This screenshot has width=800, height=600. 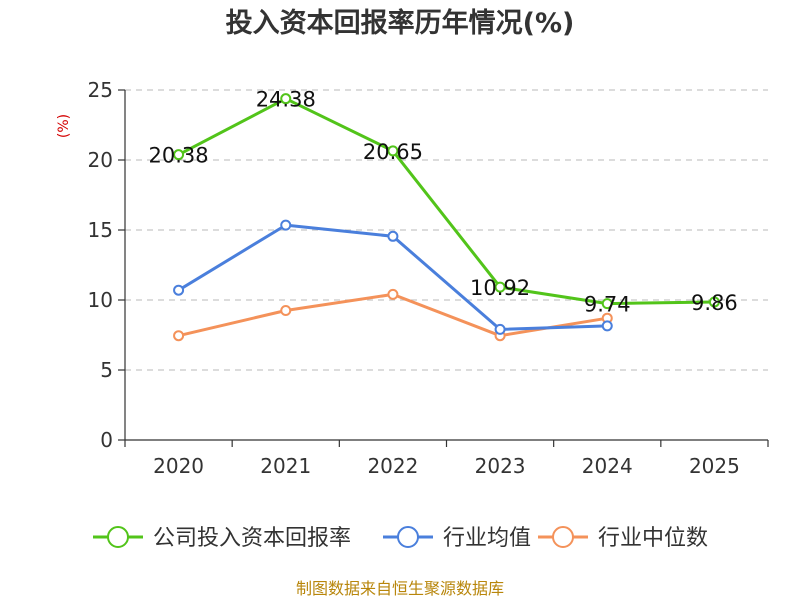 I want to click on y-tick-label-0: 0, so click(x=106, y=440).